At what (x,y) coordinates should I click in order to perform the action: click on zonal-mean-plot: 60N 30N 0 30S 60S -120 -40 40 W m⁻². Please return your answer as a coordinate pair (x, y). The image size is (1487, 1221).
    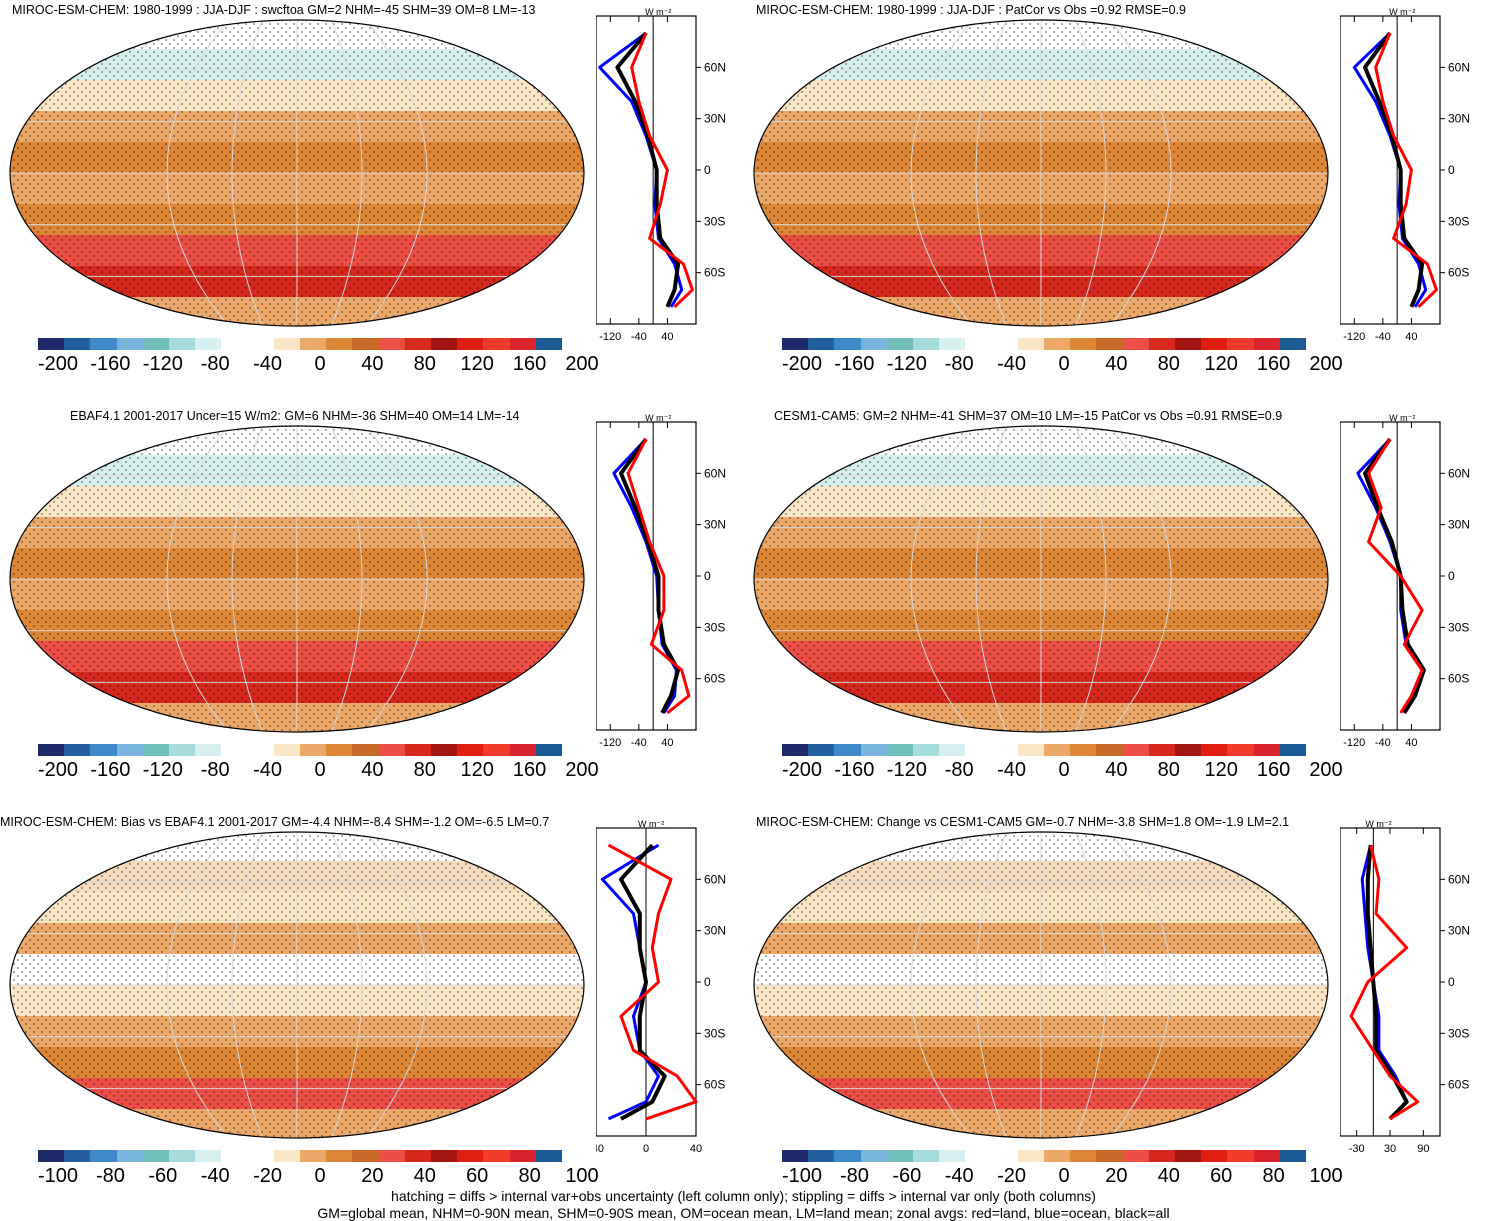
    Looking at the image, I should click on (1412, 584).